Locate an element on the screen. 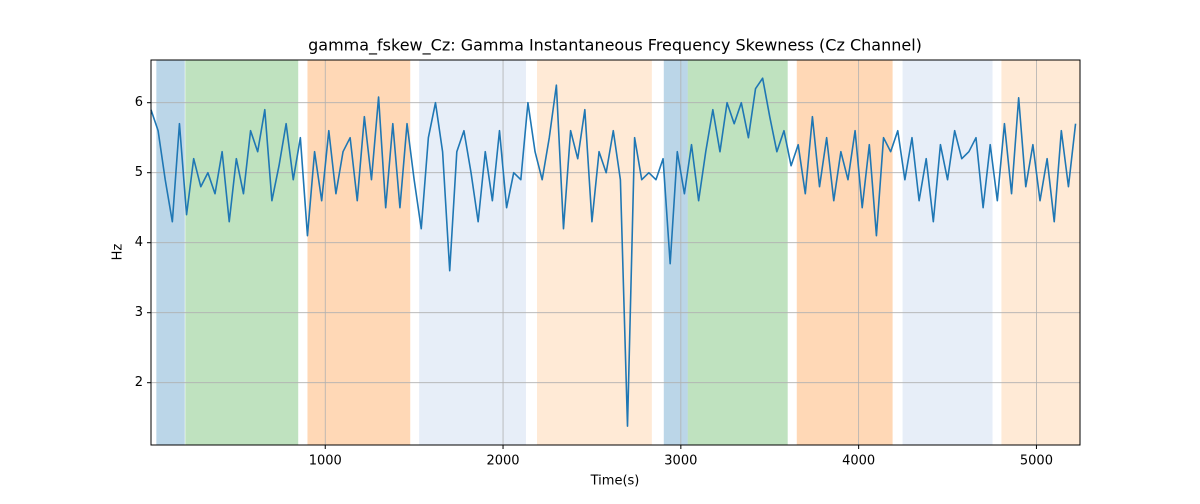 The height and width of the screenshot is (504, 1200). y-tick-label: 6 is located at coordinates (139, 102).